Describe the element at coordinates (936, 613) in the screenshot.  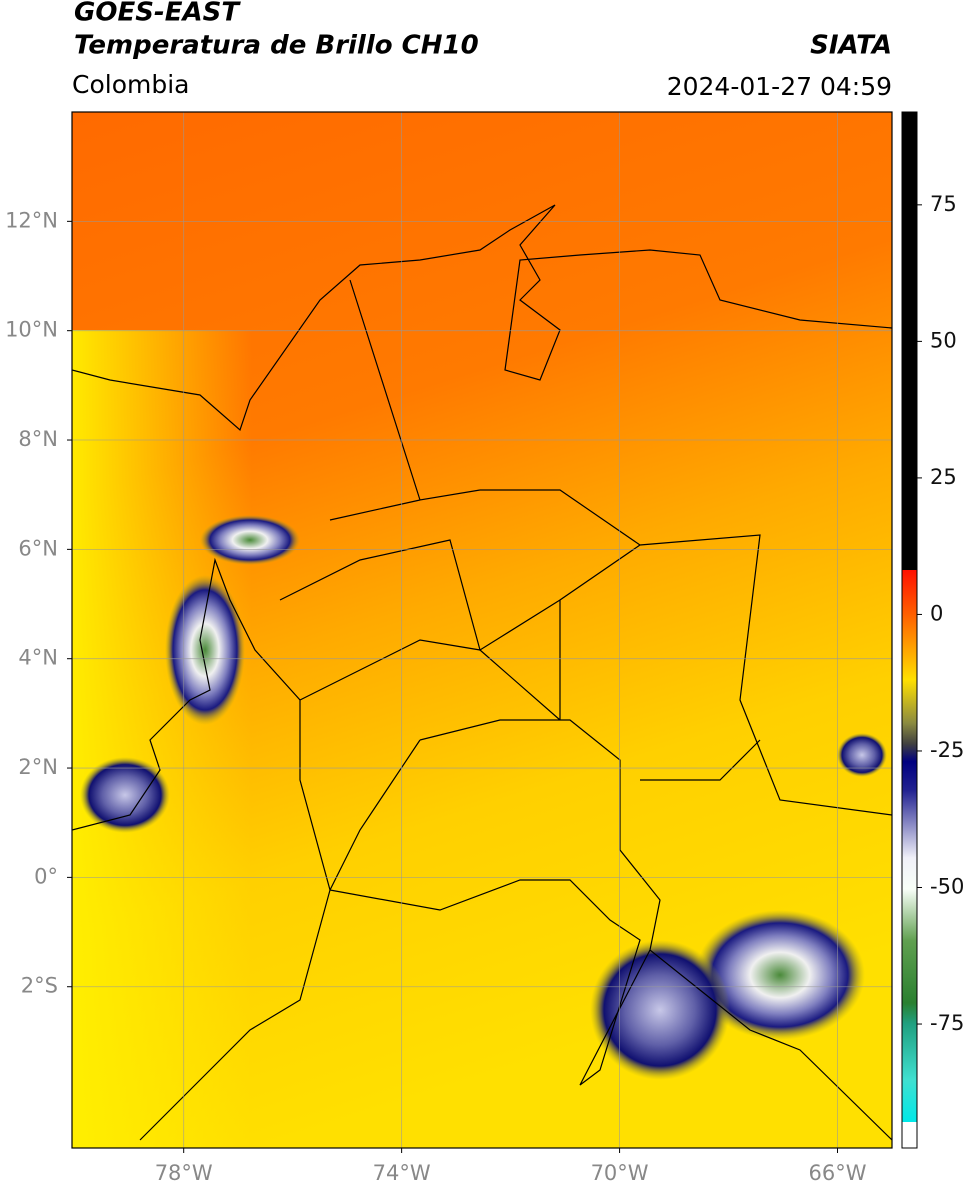
I see `colorbar-tick-label: 0` at that location.